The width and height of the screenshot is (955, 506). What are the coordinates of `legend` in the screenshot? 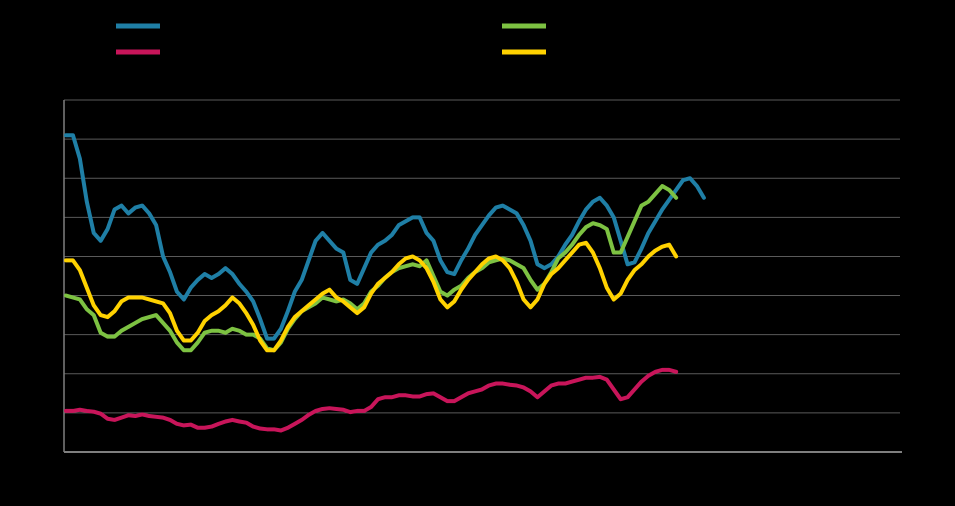 It's located at (331, 39).